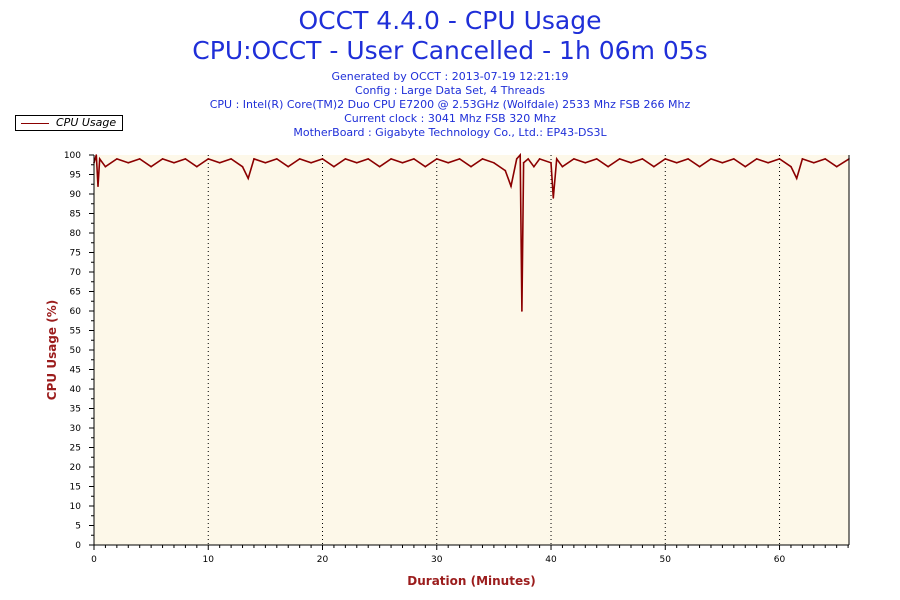 The width and height of the screenshot is (900, 600). What do you see at coordinates (78, 527) in the screenshot?
I see `y-tick-label: 5` at bounding box center [78, 527].